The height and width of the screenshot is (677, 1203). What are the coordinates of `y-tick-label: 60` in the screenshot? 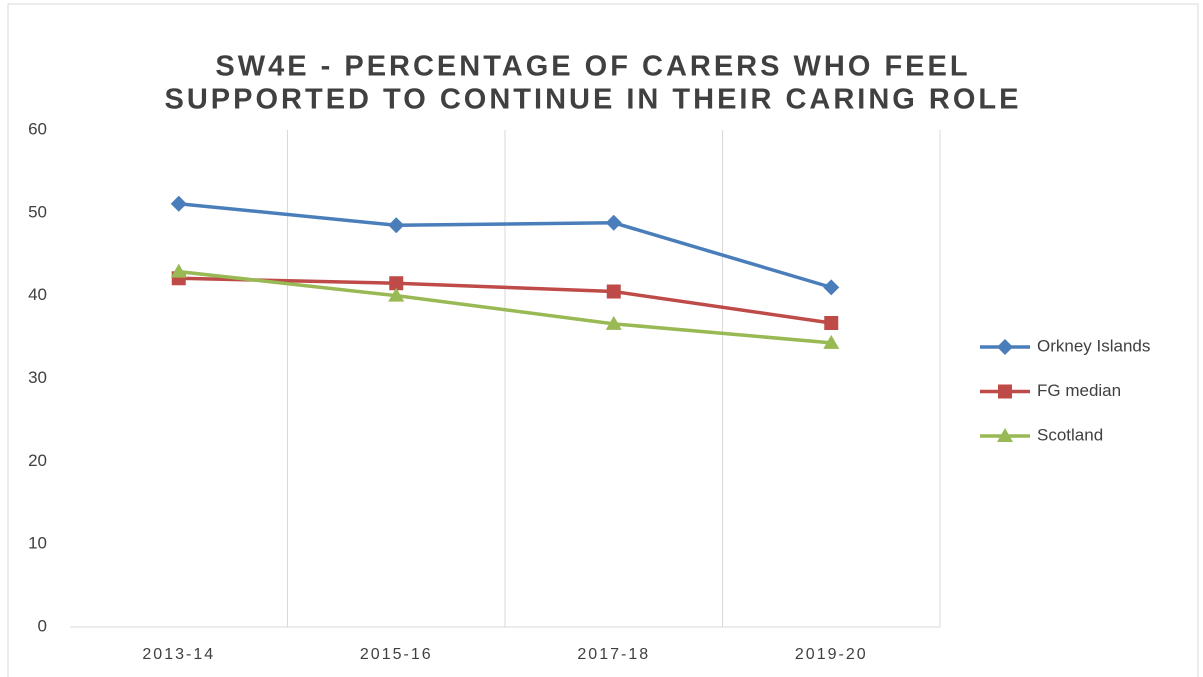 It's located at (37, 128).